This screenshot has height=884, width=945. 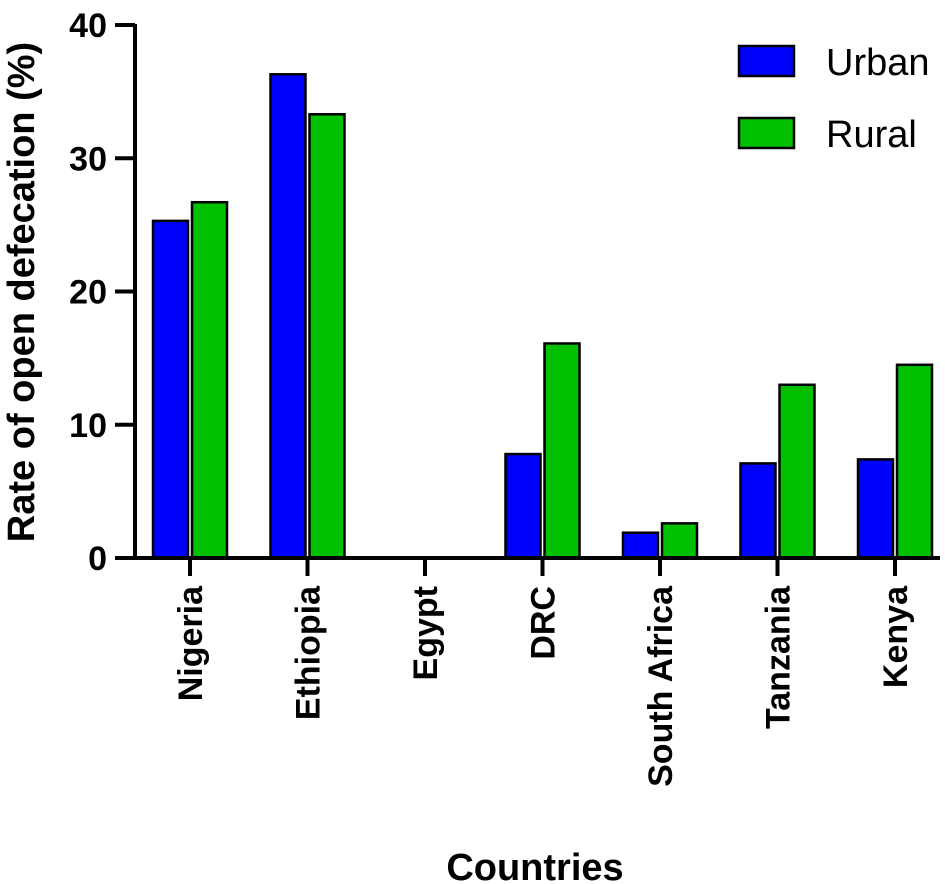 I want to click on bar-urban-nigeria, so click(x=170, y=389).